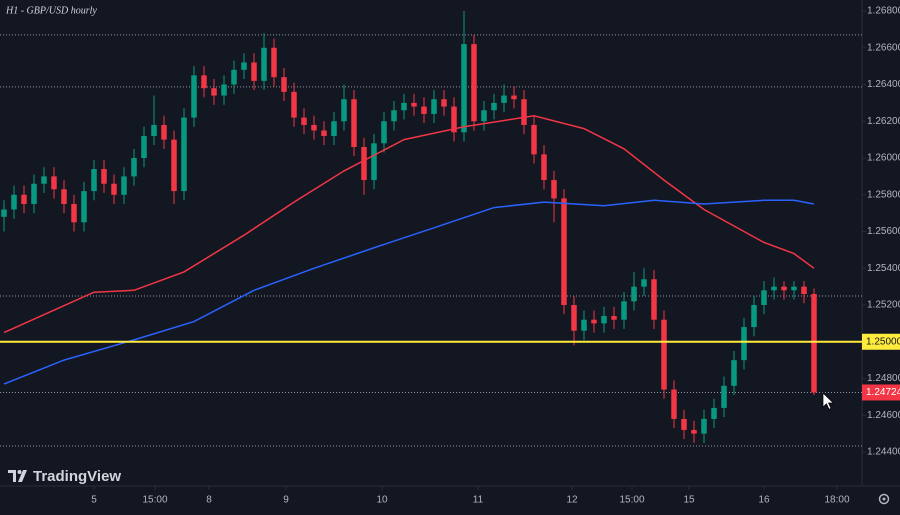  I want to click on last-price-label: 1.24724, so click(883, 392).